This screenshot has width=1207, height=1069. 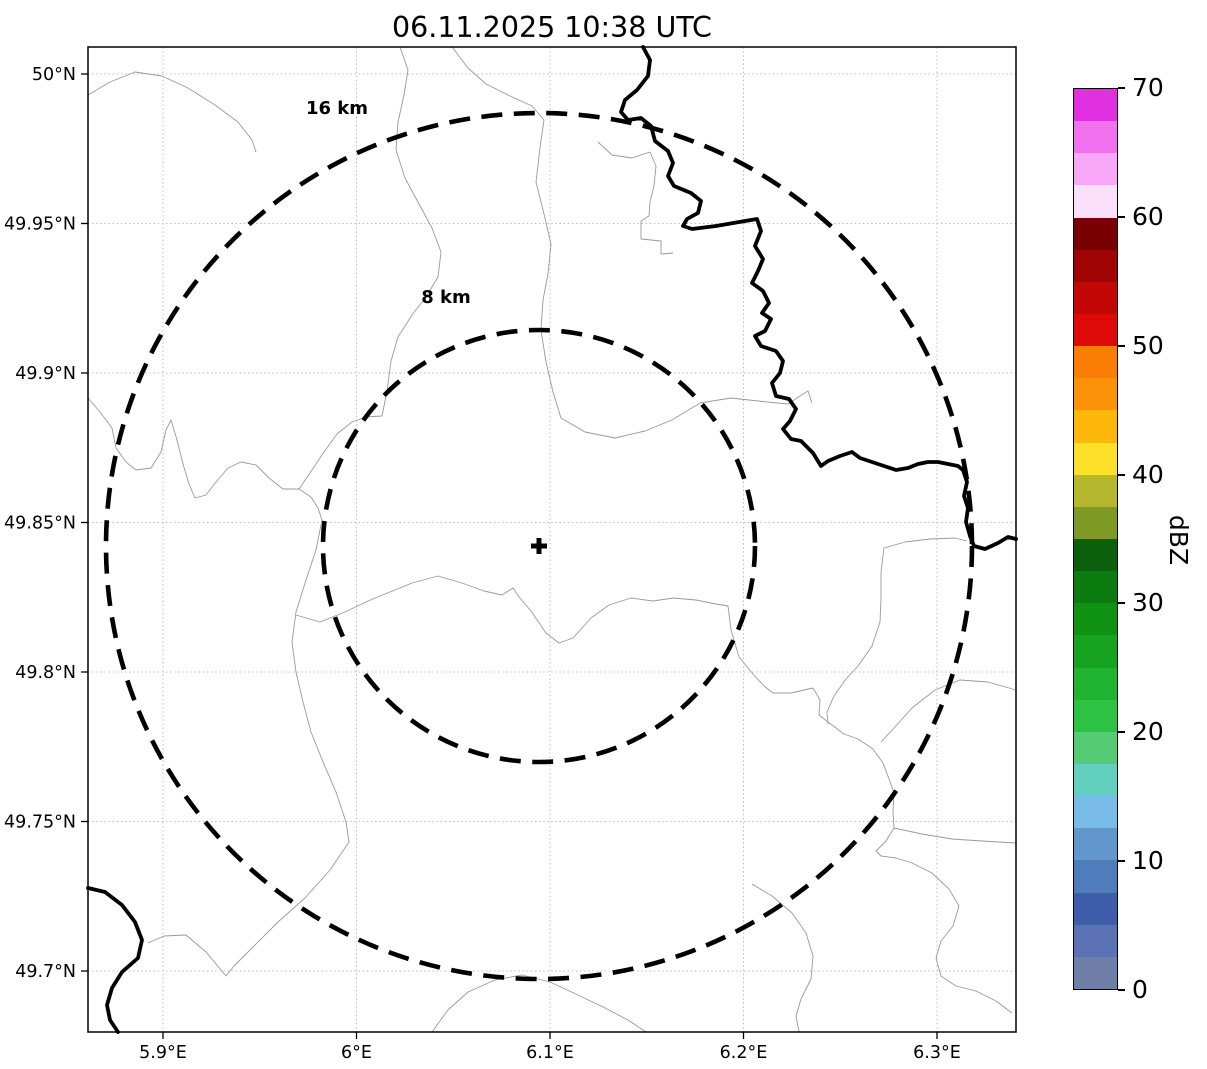 What do you see at coordinates (45, 972) in the screenshot?
I see `y-axis-tick-label: 49.7°N` at bounding box center [45, 972].